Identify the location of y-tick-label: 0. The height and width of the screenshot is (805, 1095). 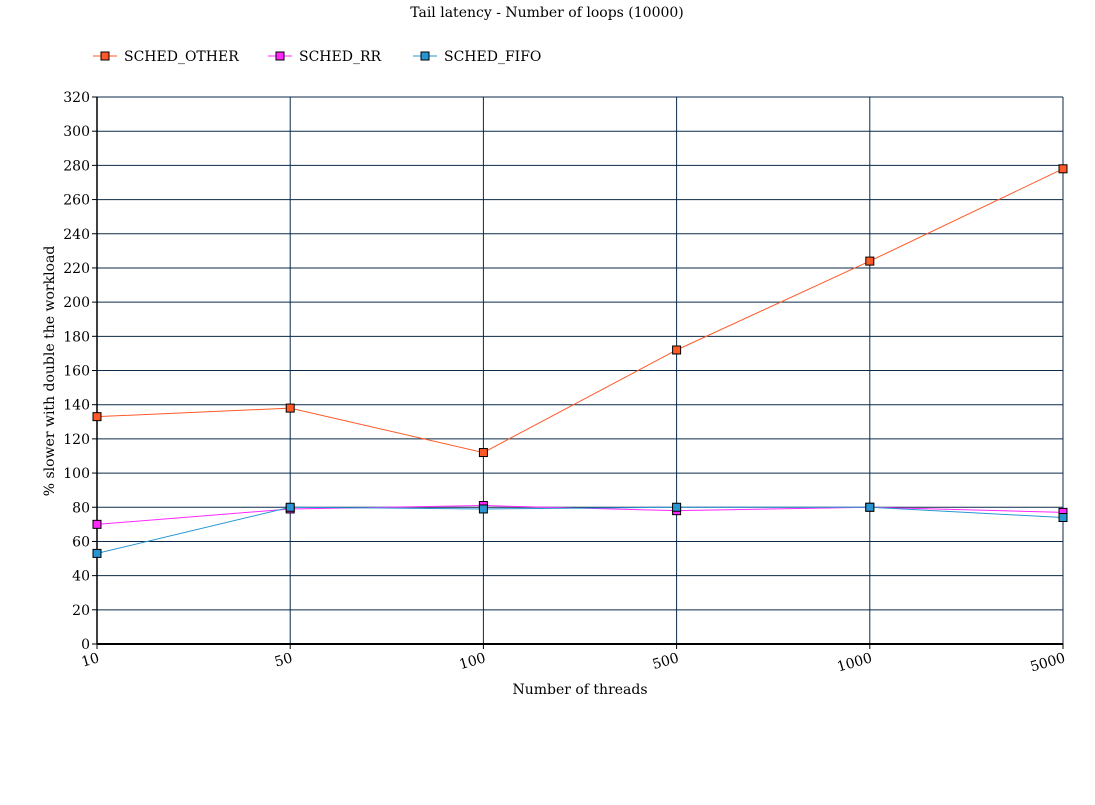
(85, 645).